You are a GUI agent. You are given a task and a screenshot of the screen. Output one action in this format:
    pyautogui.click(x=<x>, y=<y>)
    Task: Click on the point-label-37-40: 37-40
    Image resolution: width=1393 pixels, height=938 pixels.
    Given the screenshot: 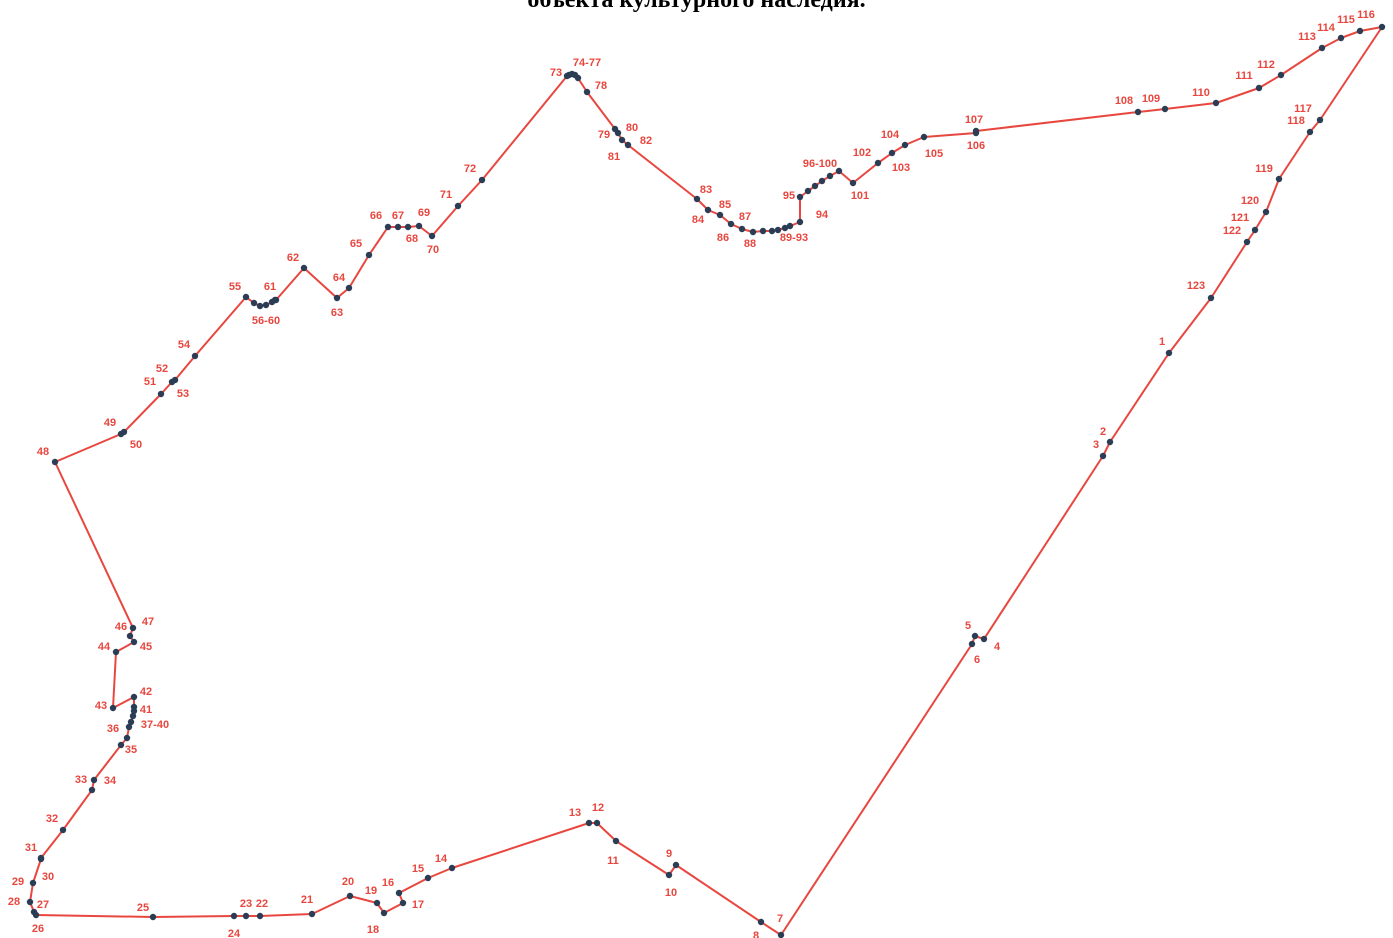 What is the action you would take?
    pyautogui.click(x=155, y=725)
    